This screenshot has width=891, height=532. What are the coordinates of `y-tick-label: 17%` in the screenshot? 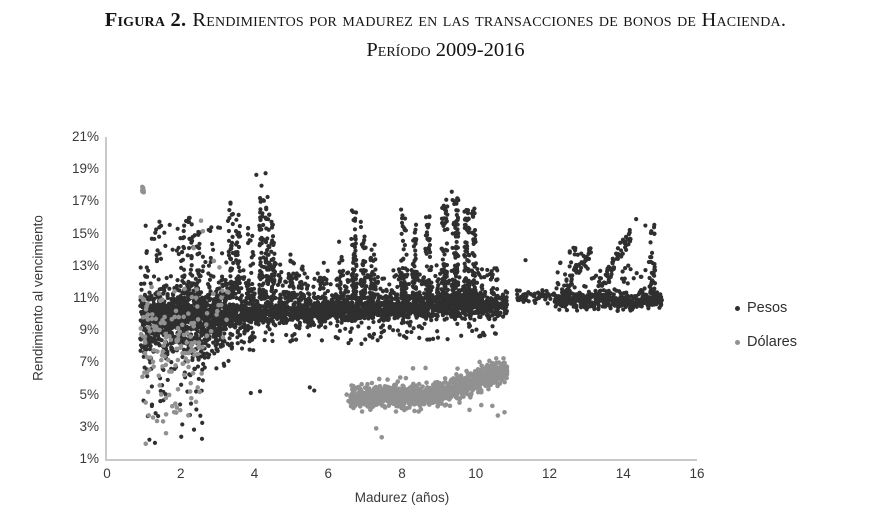 It's located at (85, 201).